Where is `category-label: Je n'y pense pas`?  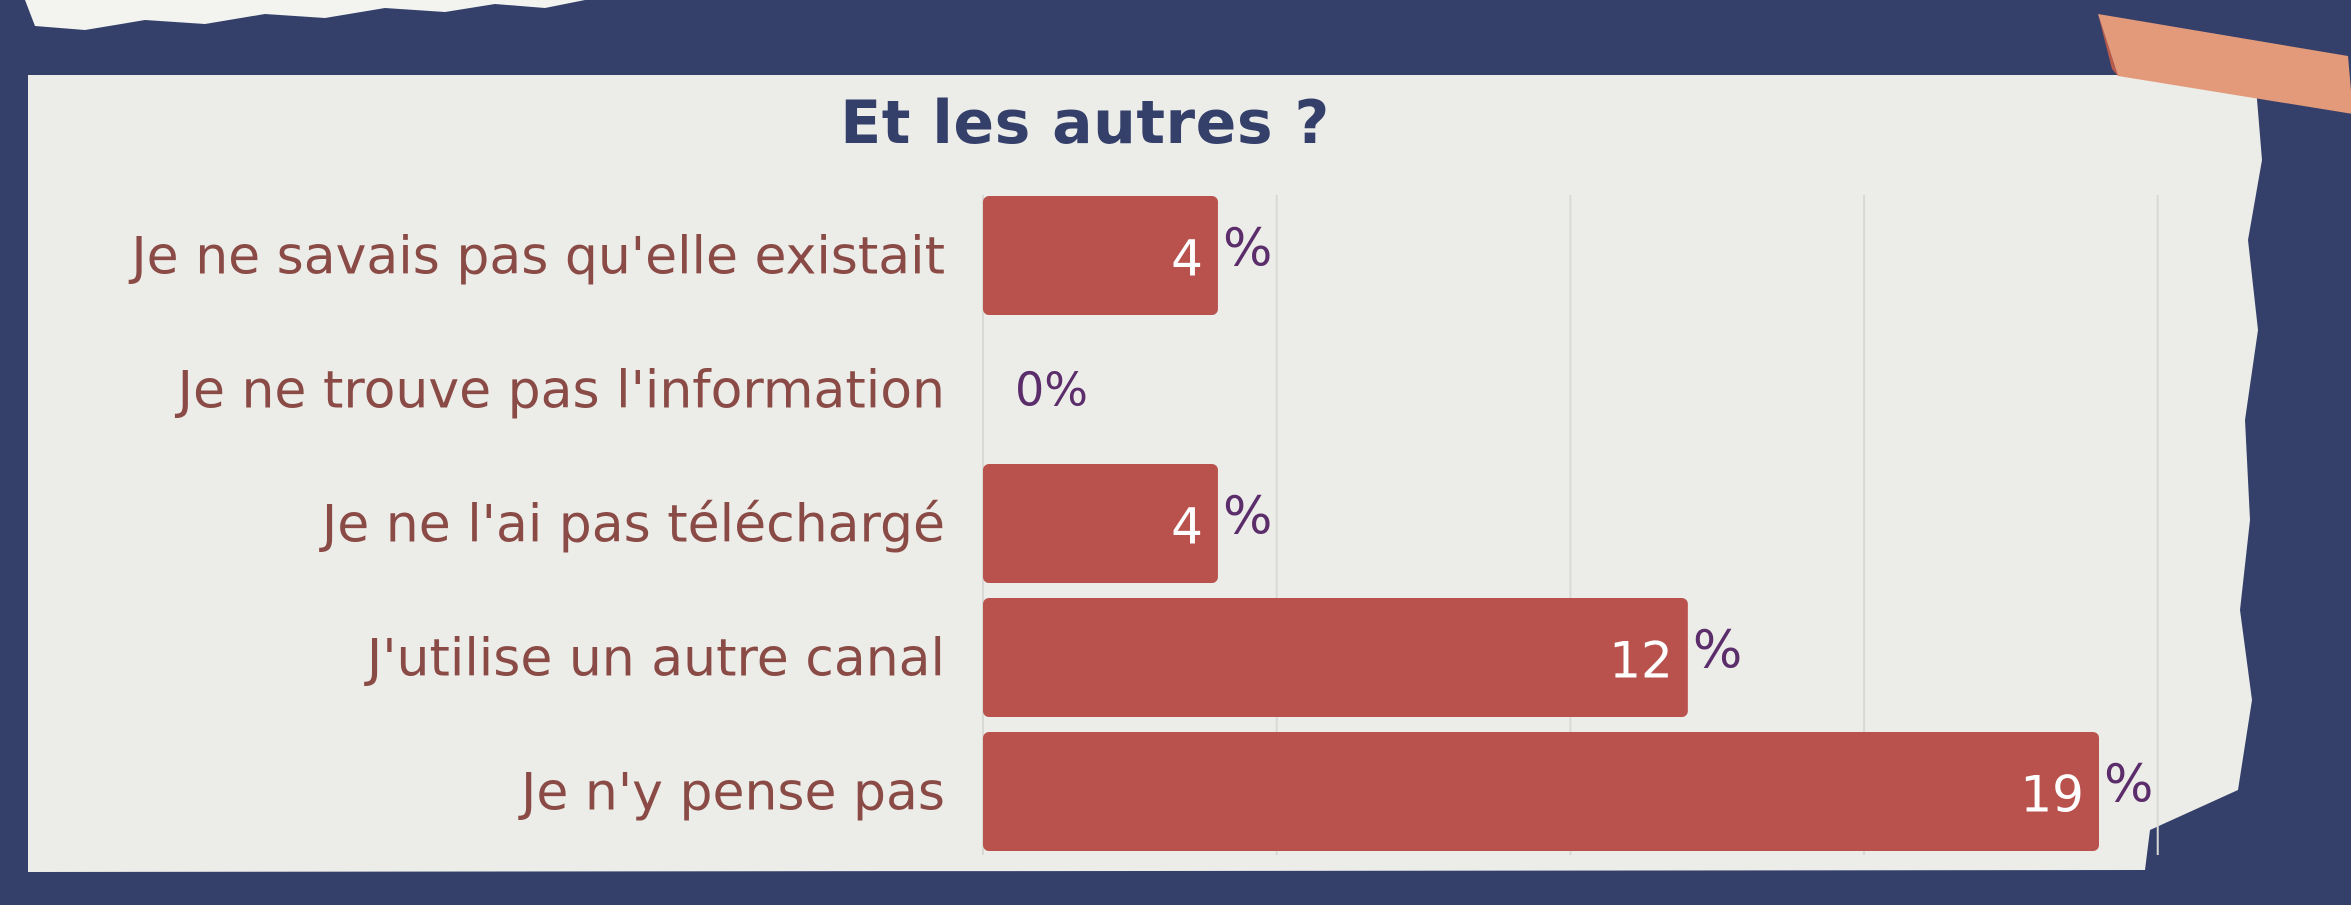 category-label: Je n'y pense pas is located at coordinates (731, 793).